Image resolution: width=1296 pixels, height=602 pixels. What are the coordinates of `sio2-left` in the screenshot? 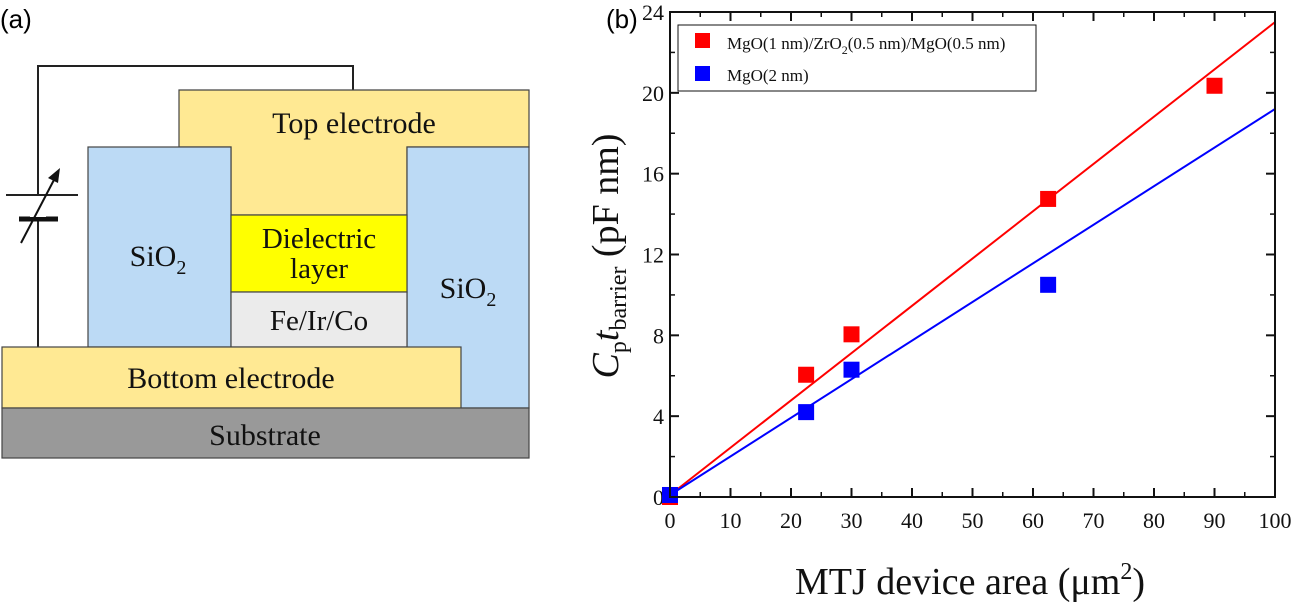 It's located at (159, 247).